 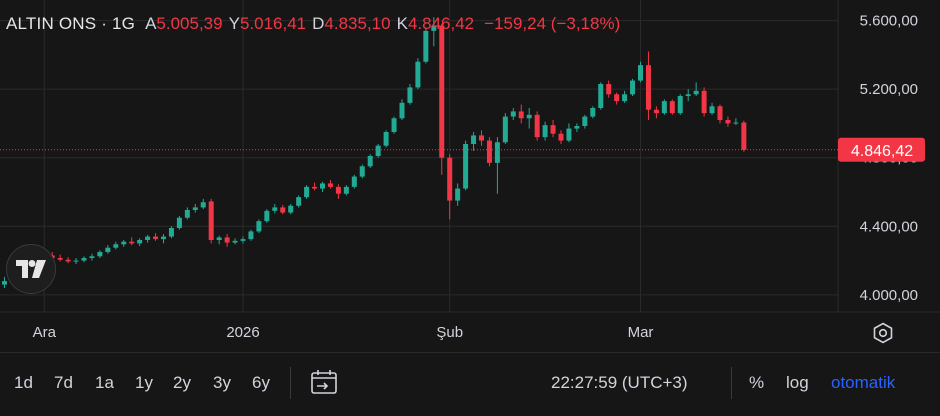 What do you see at coordinates (222, 382) in the screenshot?
I see `range-3y-button: 3y` at bounding box center [222, 382].